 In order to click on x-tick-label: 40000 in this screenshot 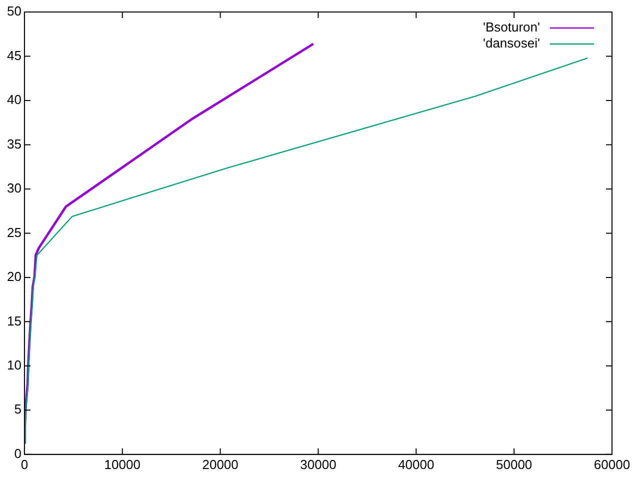, I will do `click(416, 464)`.